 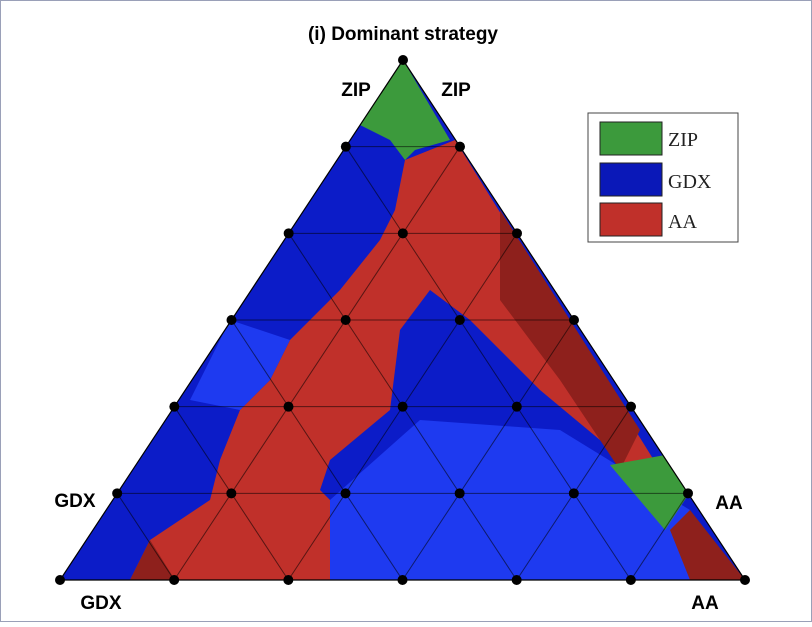 I want to click on legend-label-gdx: GDX, so click(x=690, y=182).